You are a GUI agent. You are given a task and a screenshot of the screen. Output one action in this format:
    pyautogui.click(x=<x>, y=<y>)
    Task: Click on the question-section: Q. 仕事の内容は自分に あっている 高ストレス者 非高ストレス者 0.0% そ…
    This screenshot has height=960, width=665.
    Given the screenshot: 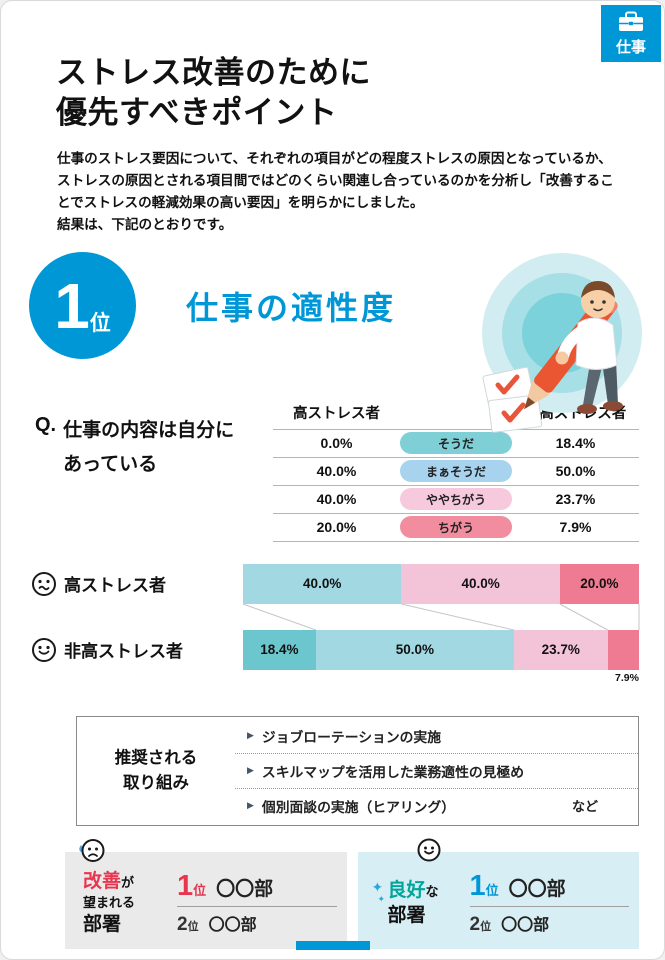 What is the action you would take?
    pyautogui.click(x=337, y=471)
    